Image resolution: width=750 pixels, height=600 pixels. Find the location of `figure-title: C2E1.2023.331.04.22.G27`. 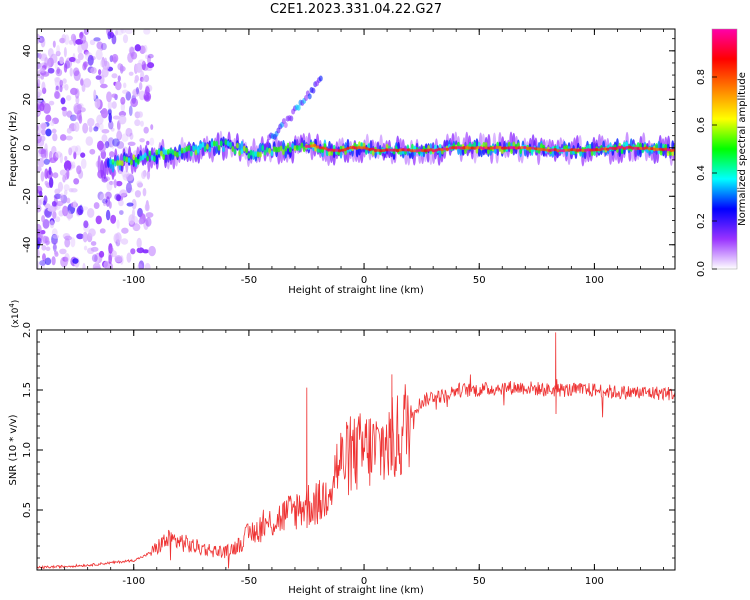

figure-title: C2E1.2023.331.04.22.G27 is located at coordinates (356, 9).